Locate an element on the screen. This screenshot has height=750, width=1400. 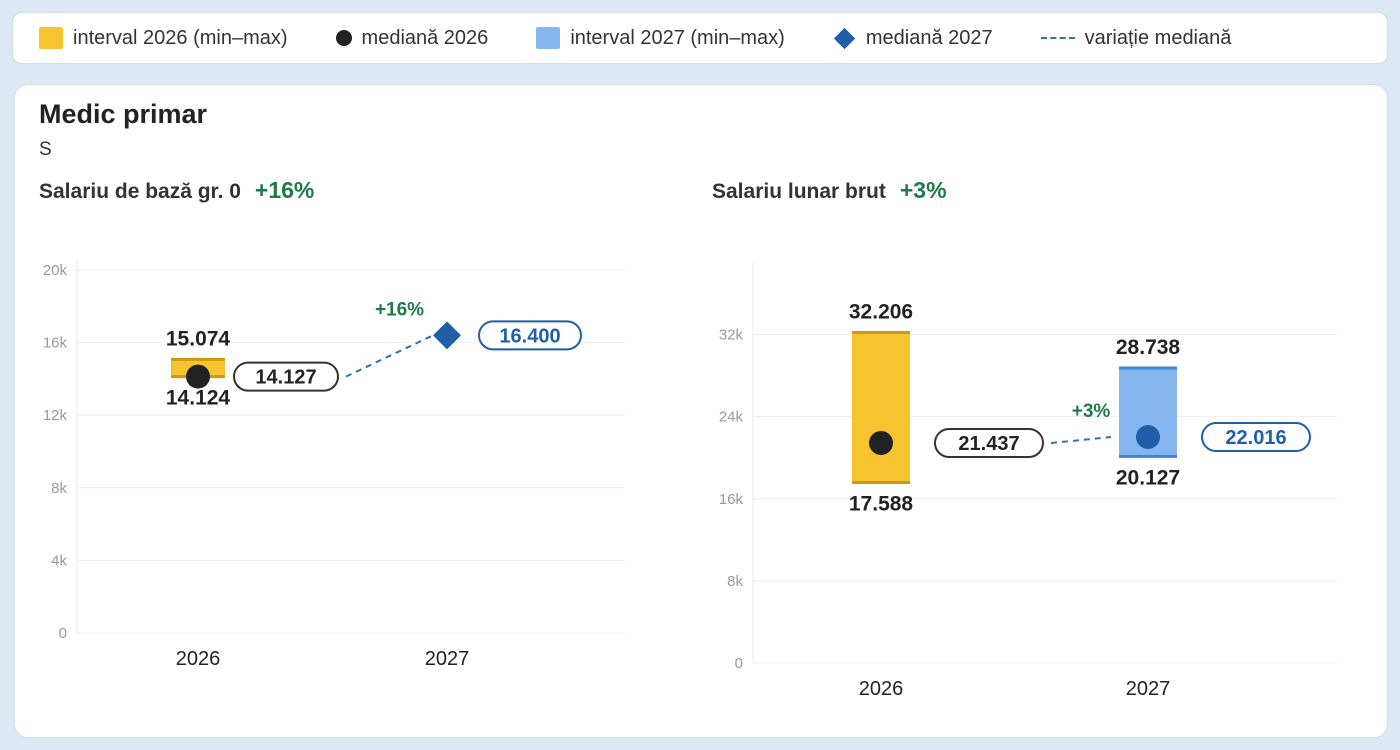
legend-item-median-change: variație mediană is located at coordinates (1136, 38).